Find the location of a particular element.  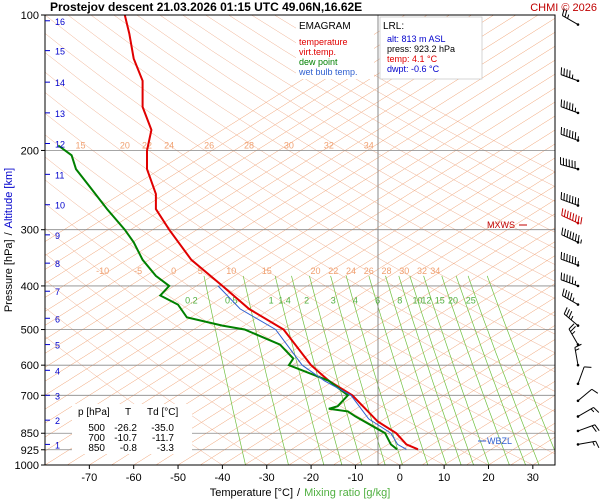

y-axis-title: Pressure [hPa] / Altitude [km] is located at coordinates (9, 240).